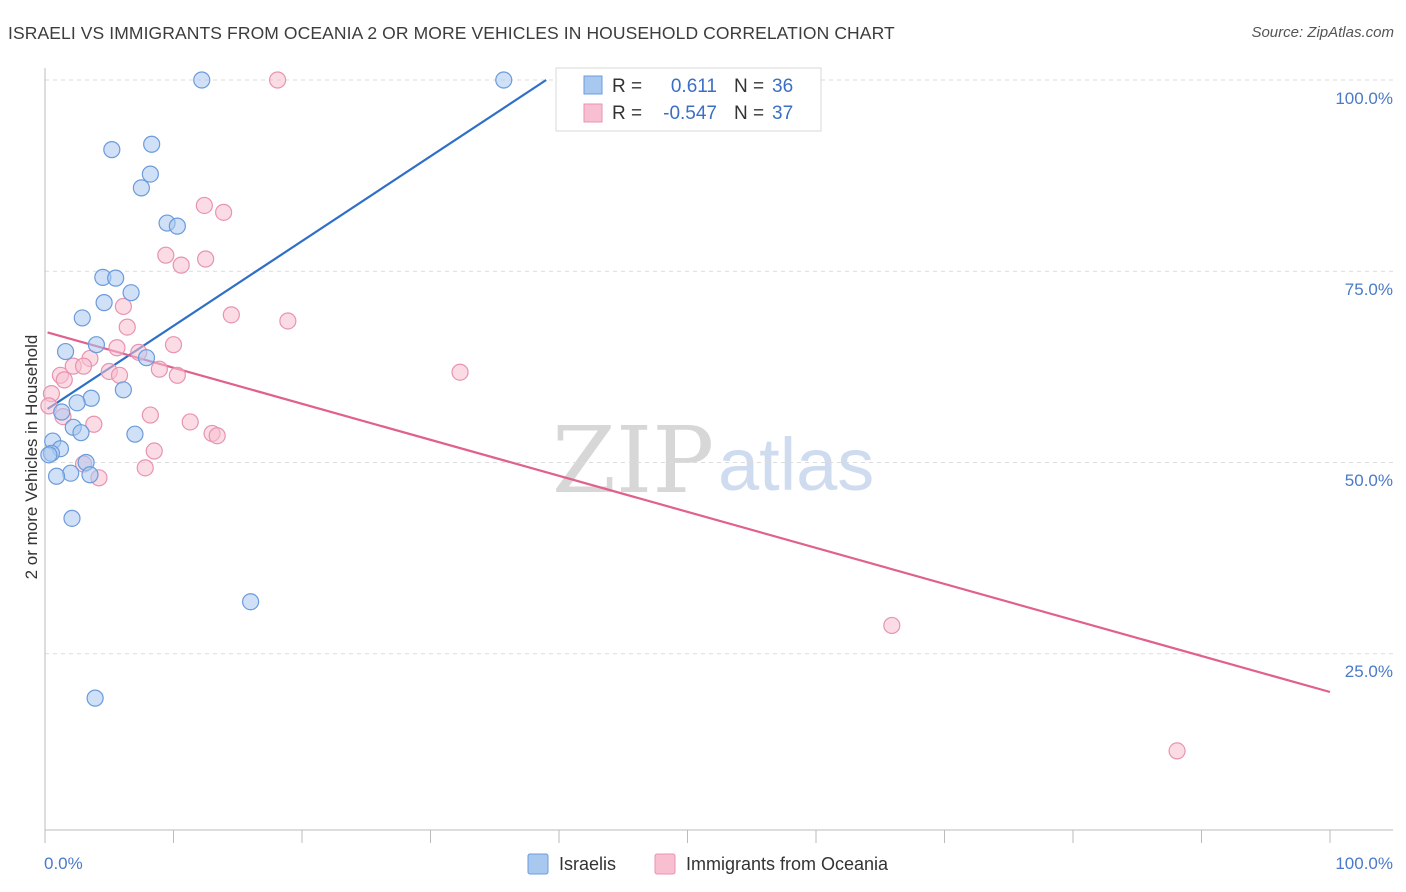  I want to click on watermark-zip: ZIP, so click(633, 460).